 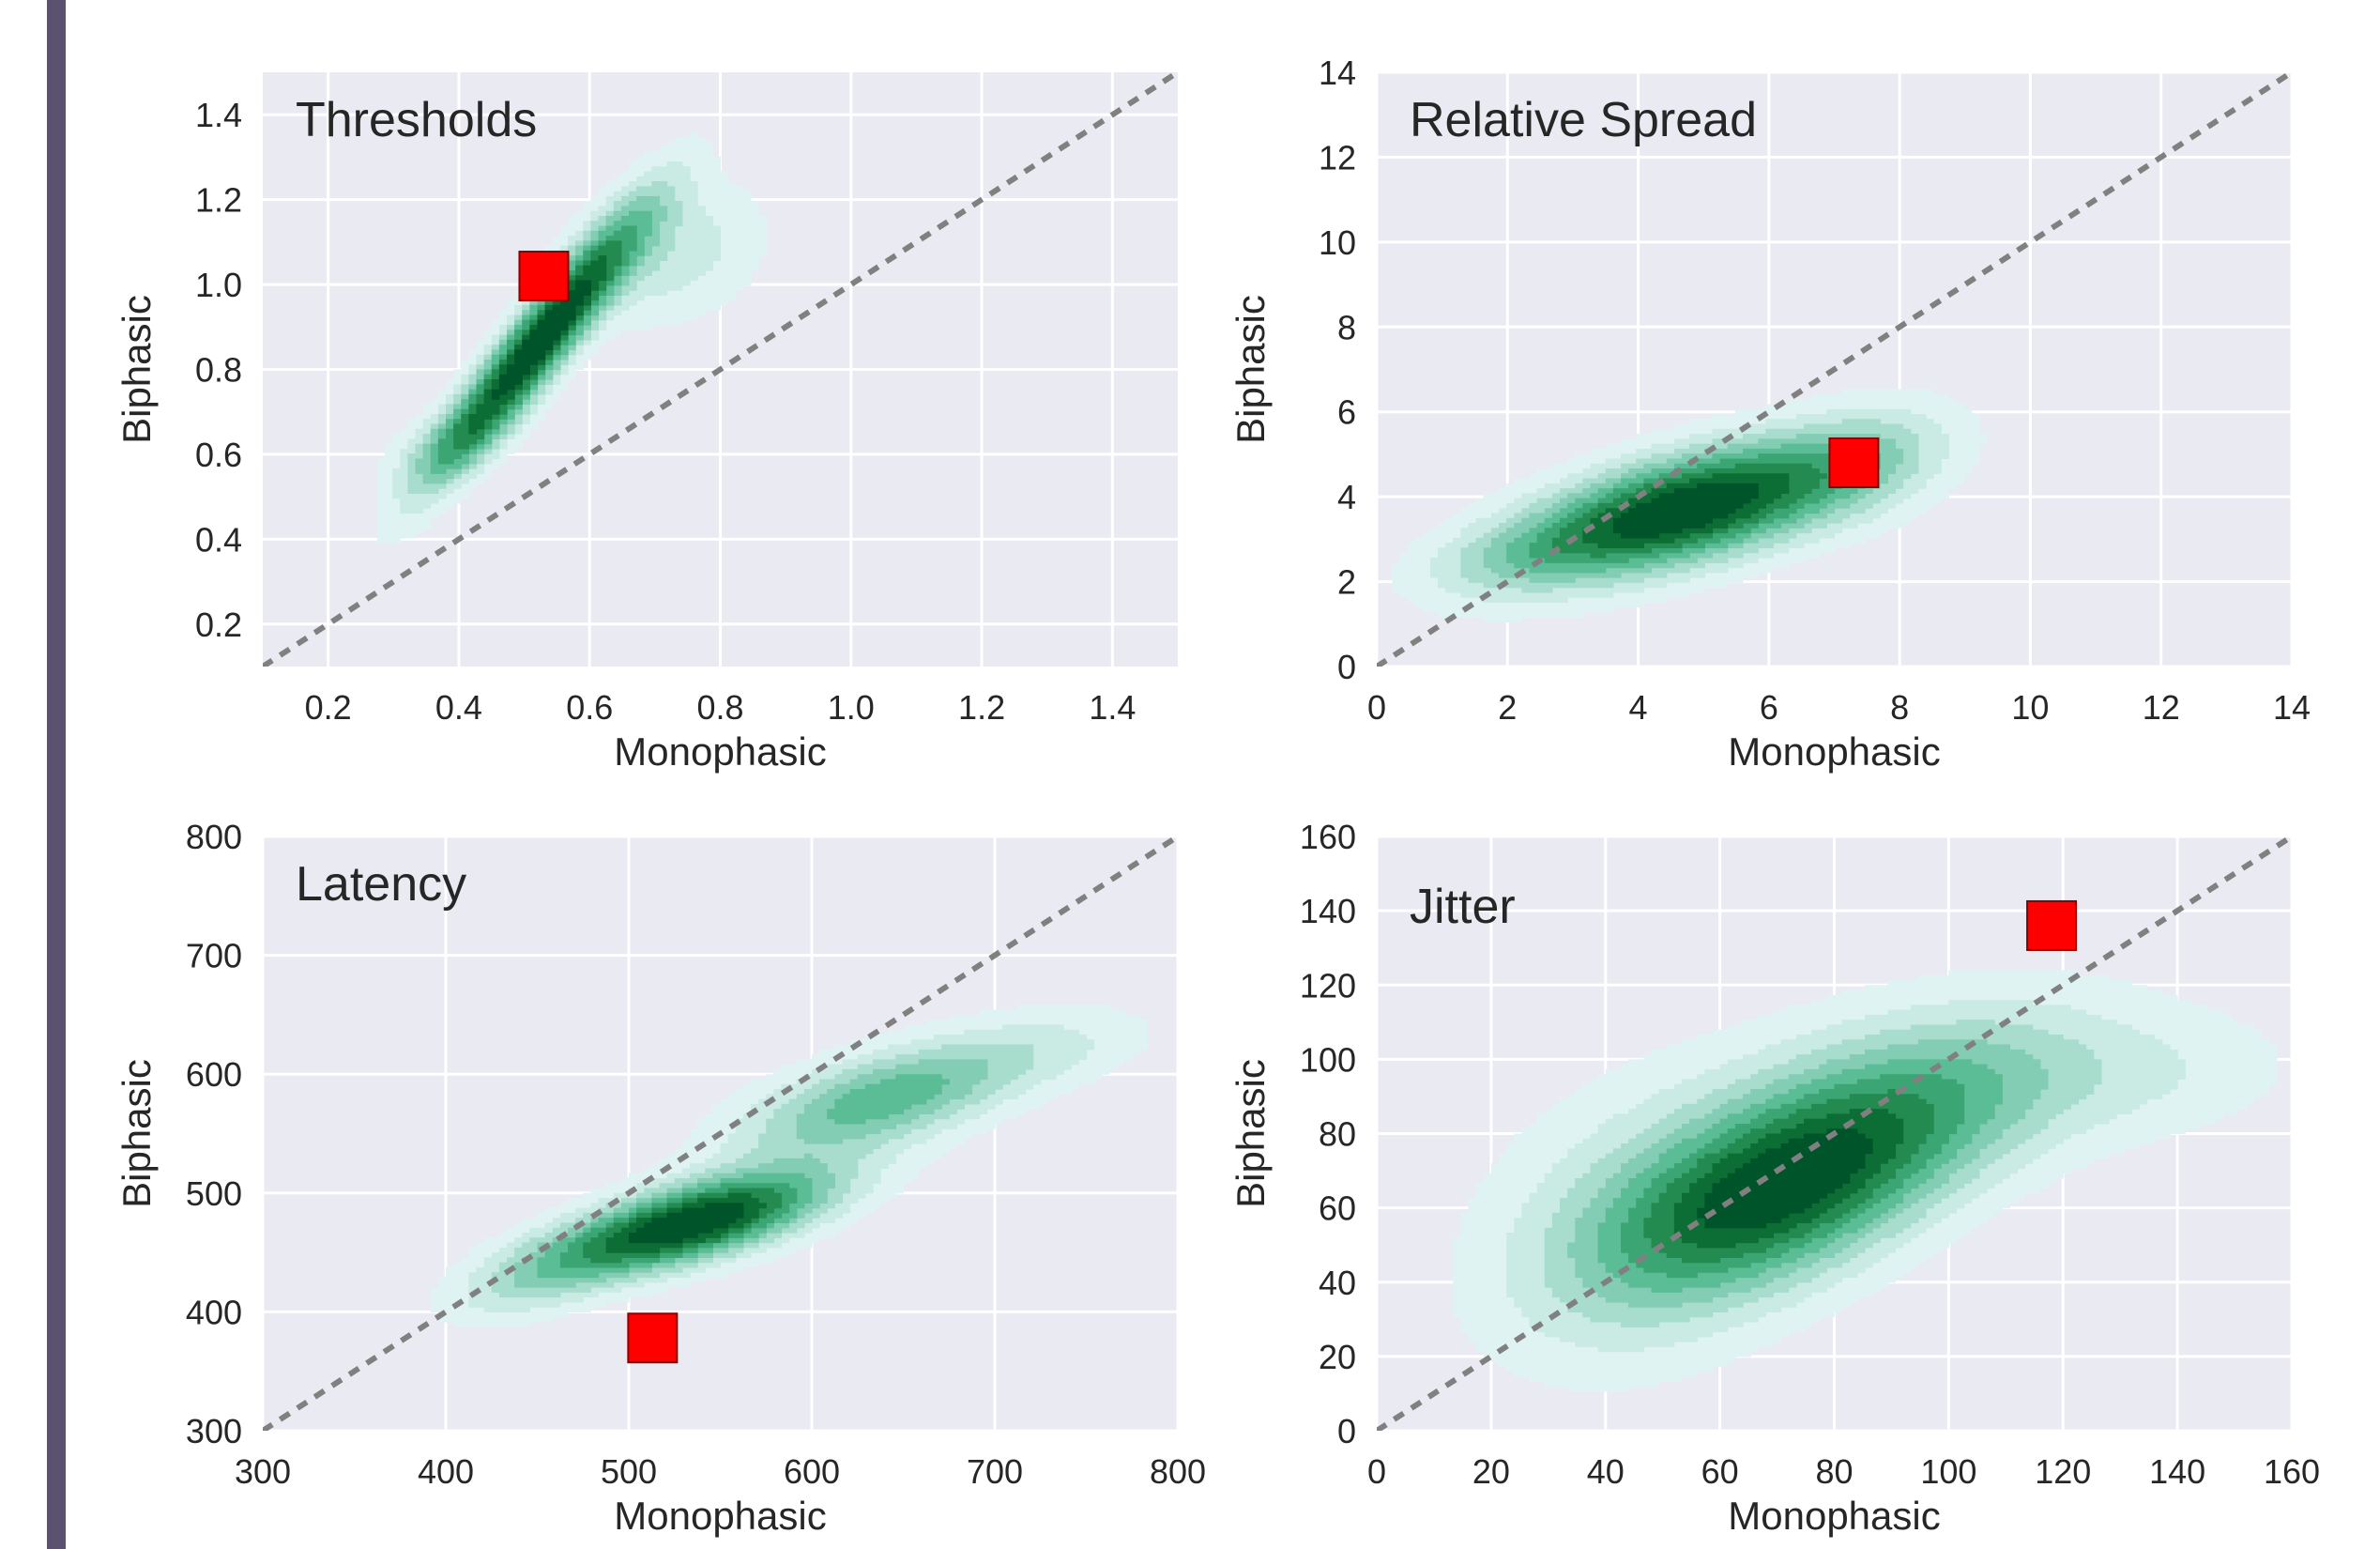 What do you see at coordinates (2292, 1471) in the screenshot?
I see `x-tick-label: 160` at bounding box center [2292, 1471].